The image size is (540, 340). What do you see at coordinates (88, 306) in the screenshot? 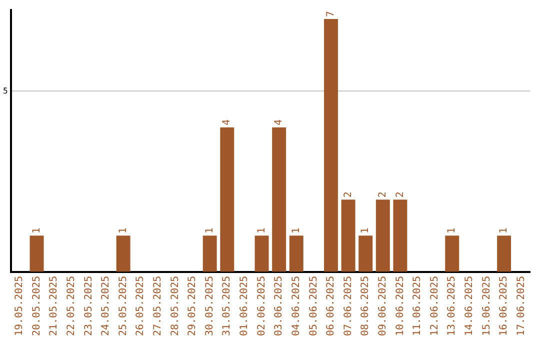
I see `x-tick-label: 23.05.2025` at bounding box center [88, 306].